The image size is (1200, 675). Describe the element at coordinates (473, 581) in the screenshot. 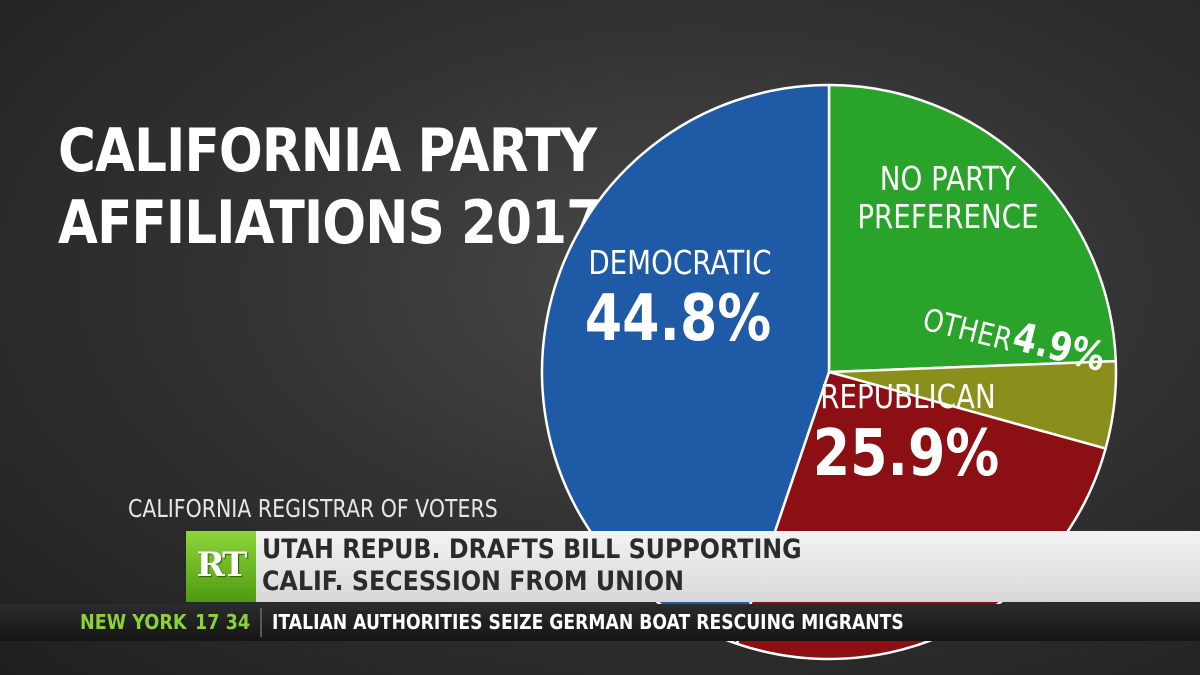

I see `headline-line-2: CALIF. SECESSION FROM UNION` at that location.